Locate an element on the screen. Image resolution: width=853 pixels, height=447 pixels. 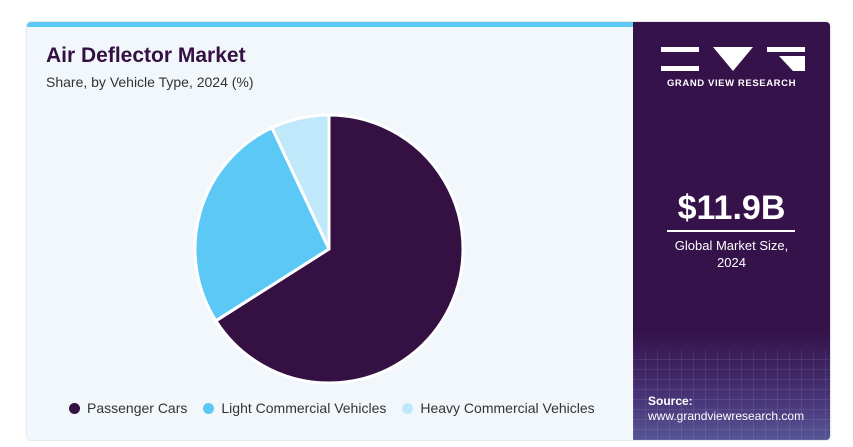
grand-view-research-logo-icon is located at coordinates (733, 59).